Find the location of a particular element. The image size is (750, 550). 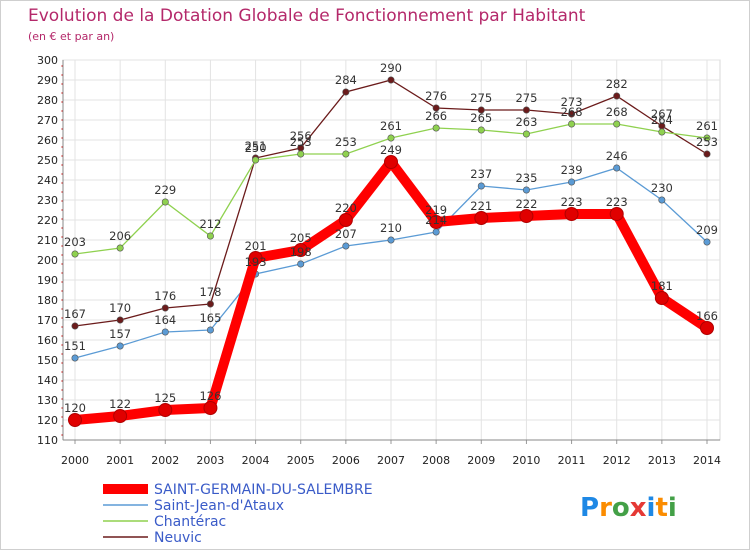

data-label: 237 is located at coordinates (481, 174).